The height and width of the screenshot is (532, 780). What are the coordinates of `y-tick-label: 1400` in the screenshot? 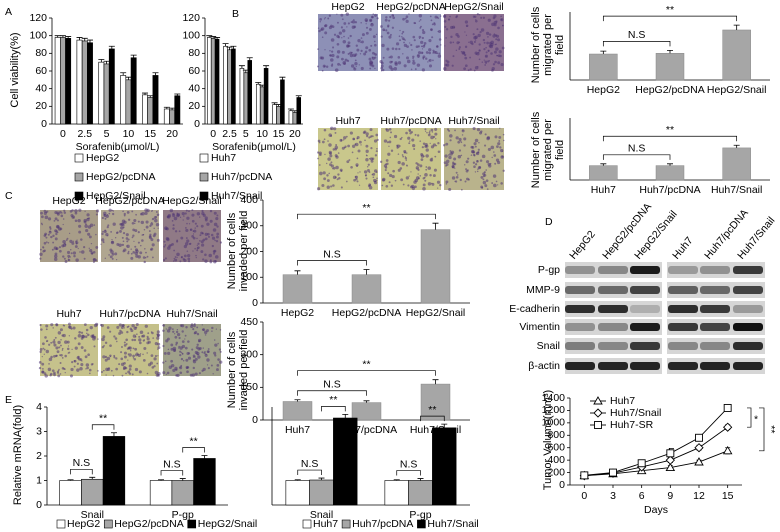 It's located at (554, 398).